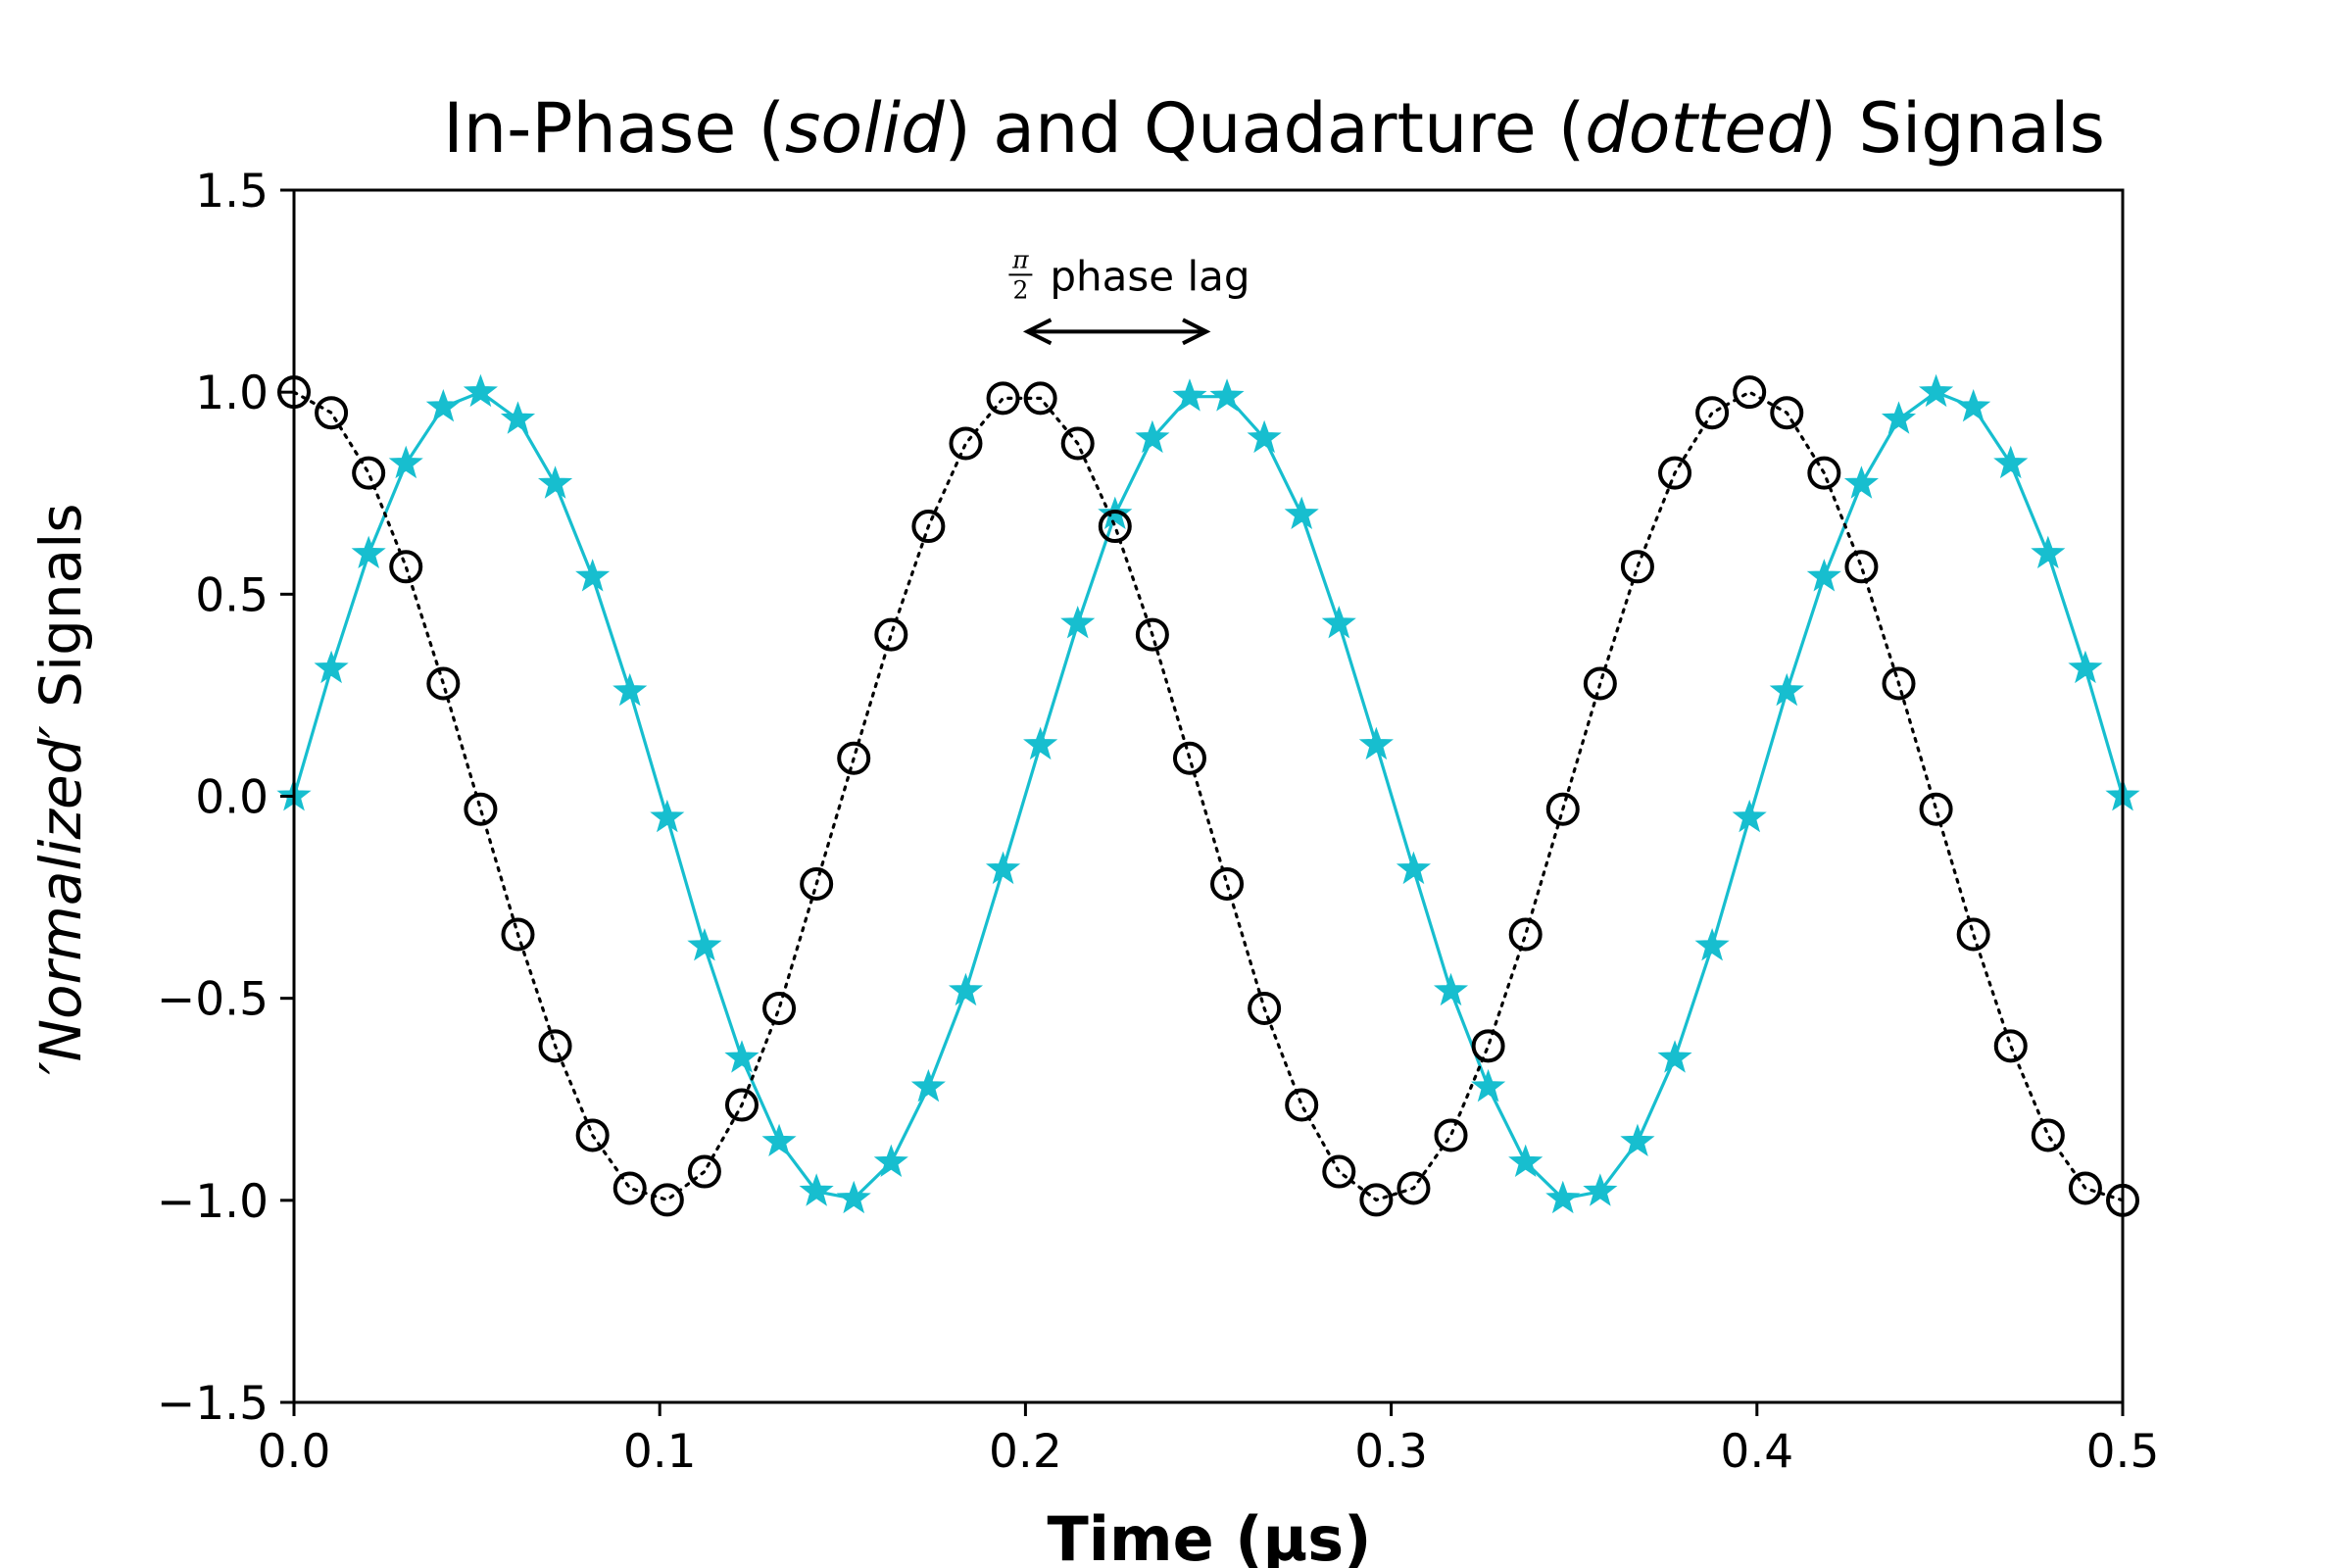  What do you see at coordinates (1697, 128) in the screenshot?
I see `title-dotted-word: dotted` at bounding box center [1697, 128].